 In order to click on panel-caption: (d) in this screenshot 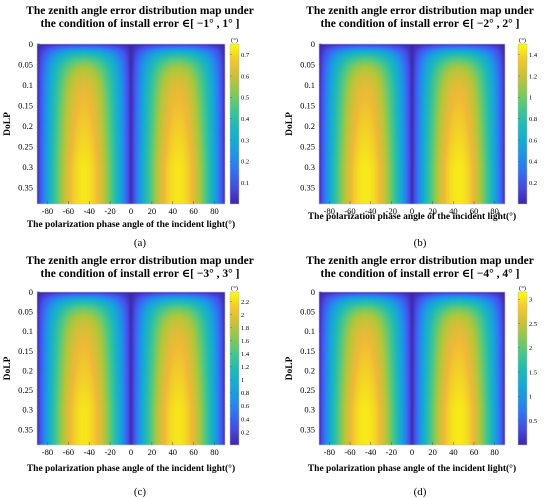, I will do `click(420, 492)`.